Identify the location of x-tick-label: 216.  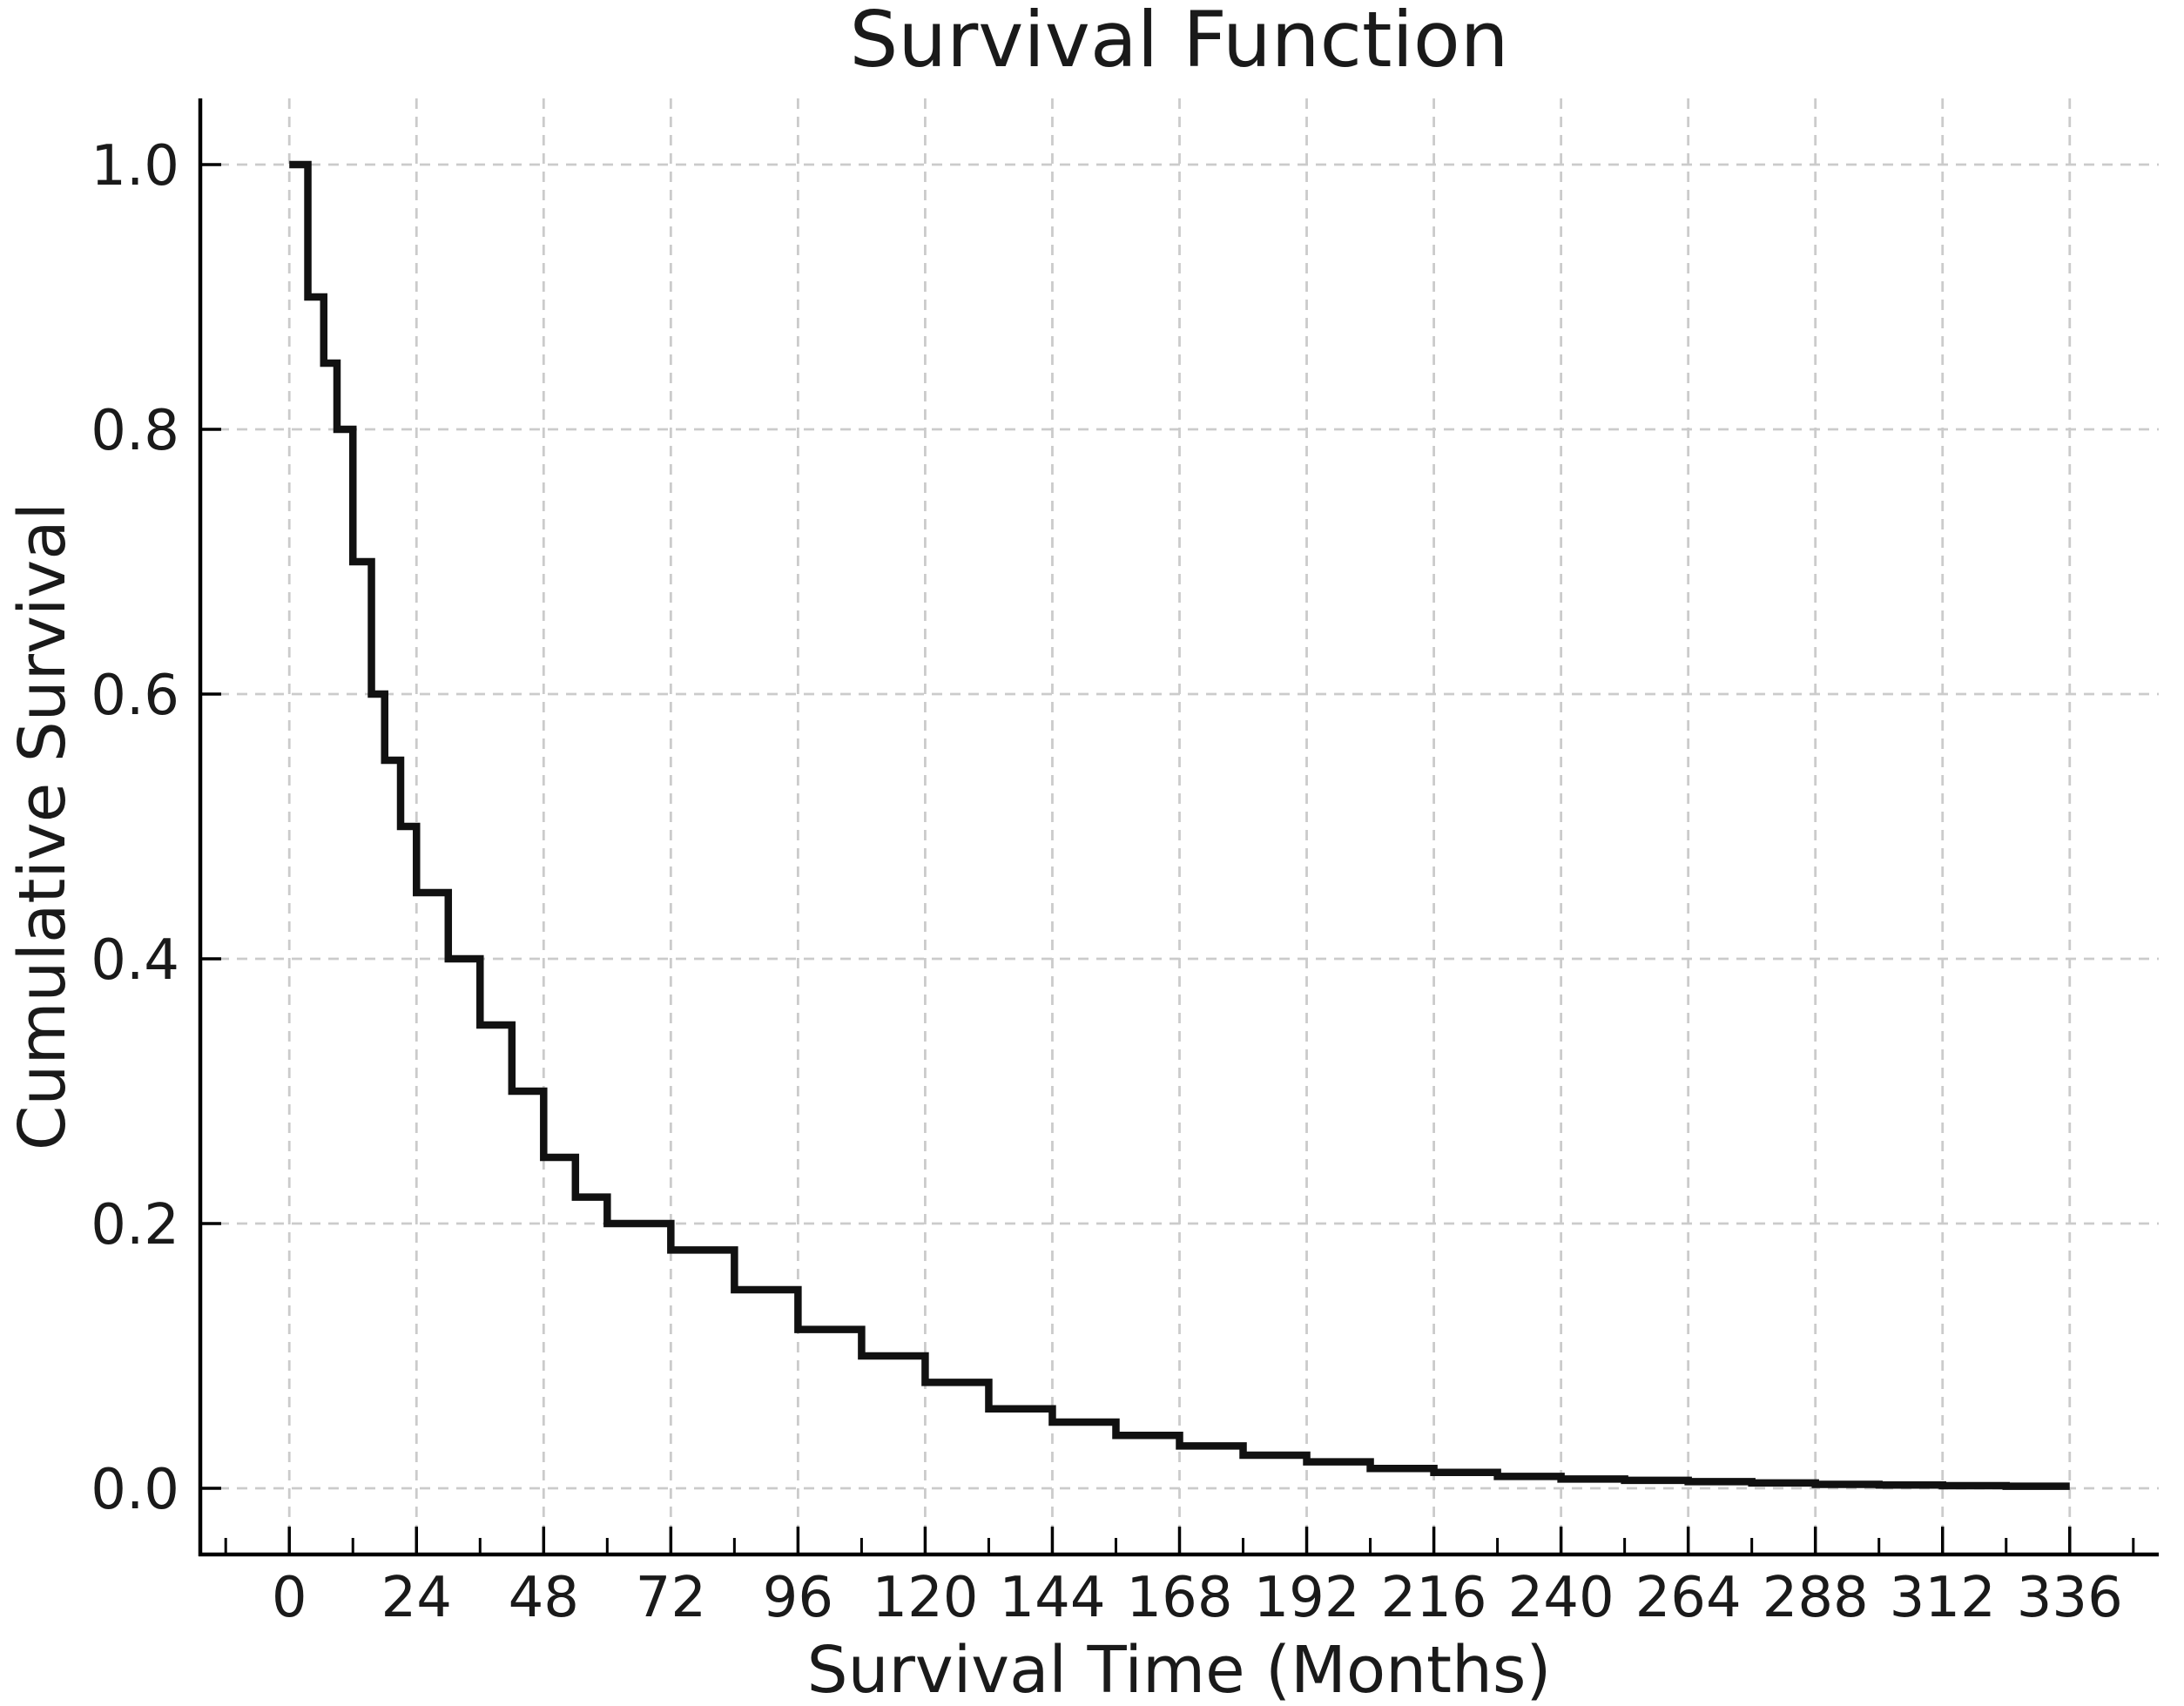
(1433, 1598).